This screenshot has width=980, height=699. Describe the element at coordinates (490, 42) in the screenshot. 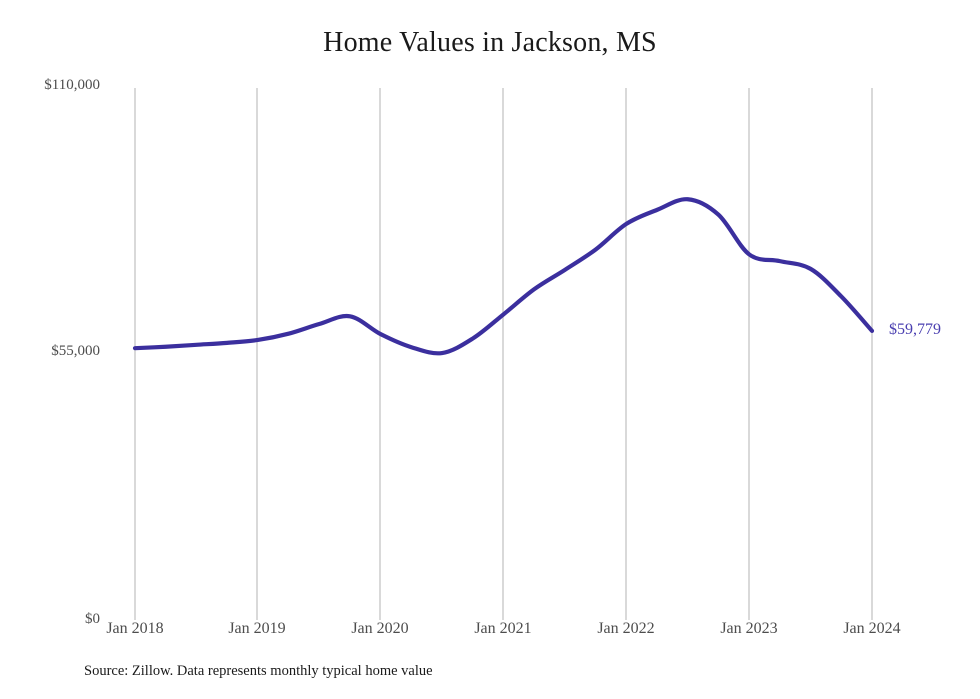

I see `chart-title: Home Values in Jackson, MS` at that location.